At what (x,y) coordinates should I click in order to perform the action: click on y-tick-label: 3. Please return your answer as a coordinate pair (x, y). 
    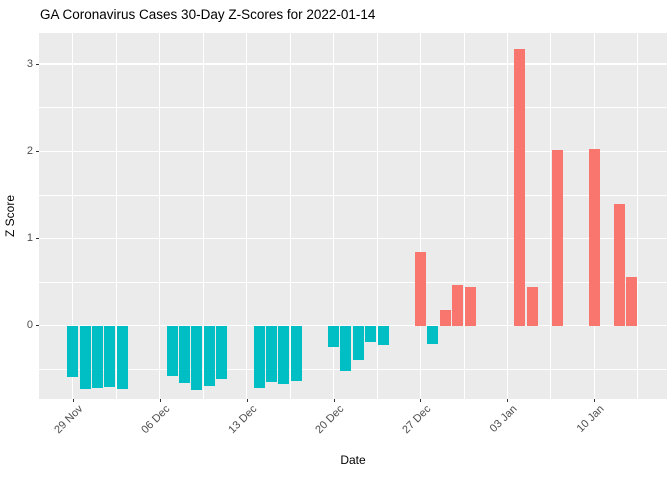
    Looking at the image, I should click on (29, 63).